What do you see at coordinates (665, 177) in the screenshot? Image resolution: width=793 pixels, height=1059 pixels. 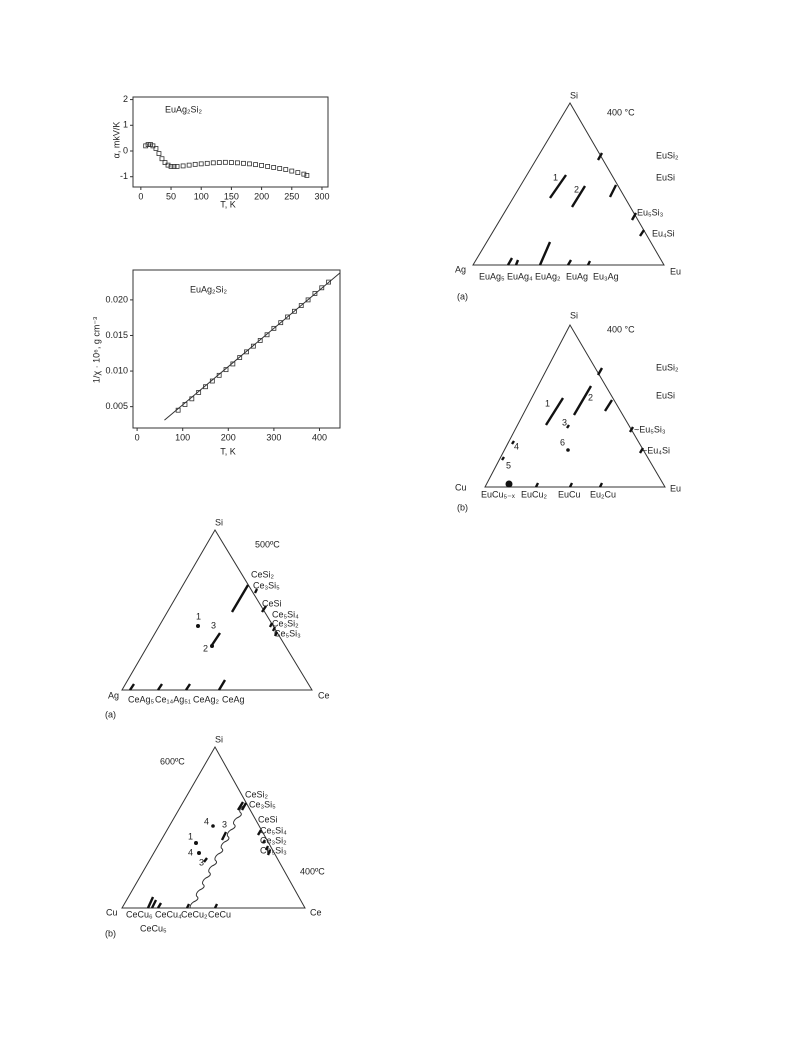 I see `diagram-label: EuSi` at bounding box center [665, 177].